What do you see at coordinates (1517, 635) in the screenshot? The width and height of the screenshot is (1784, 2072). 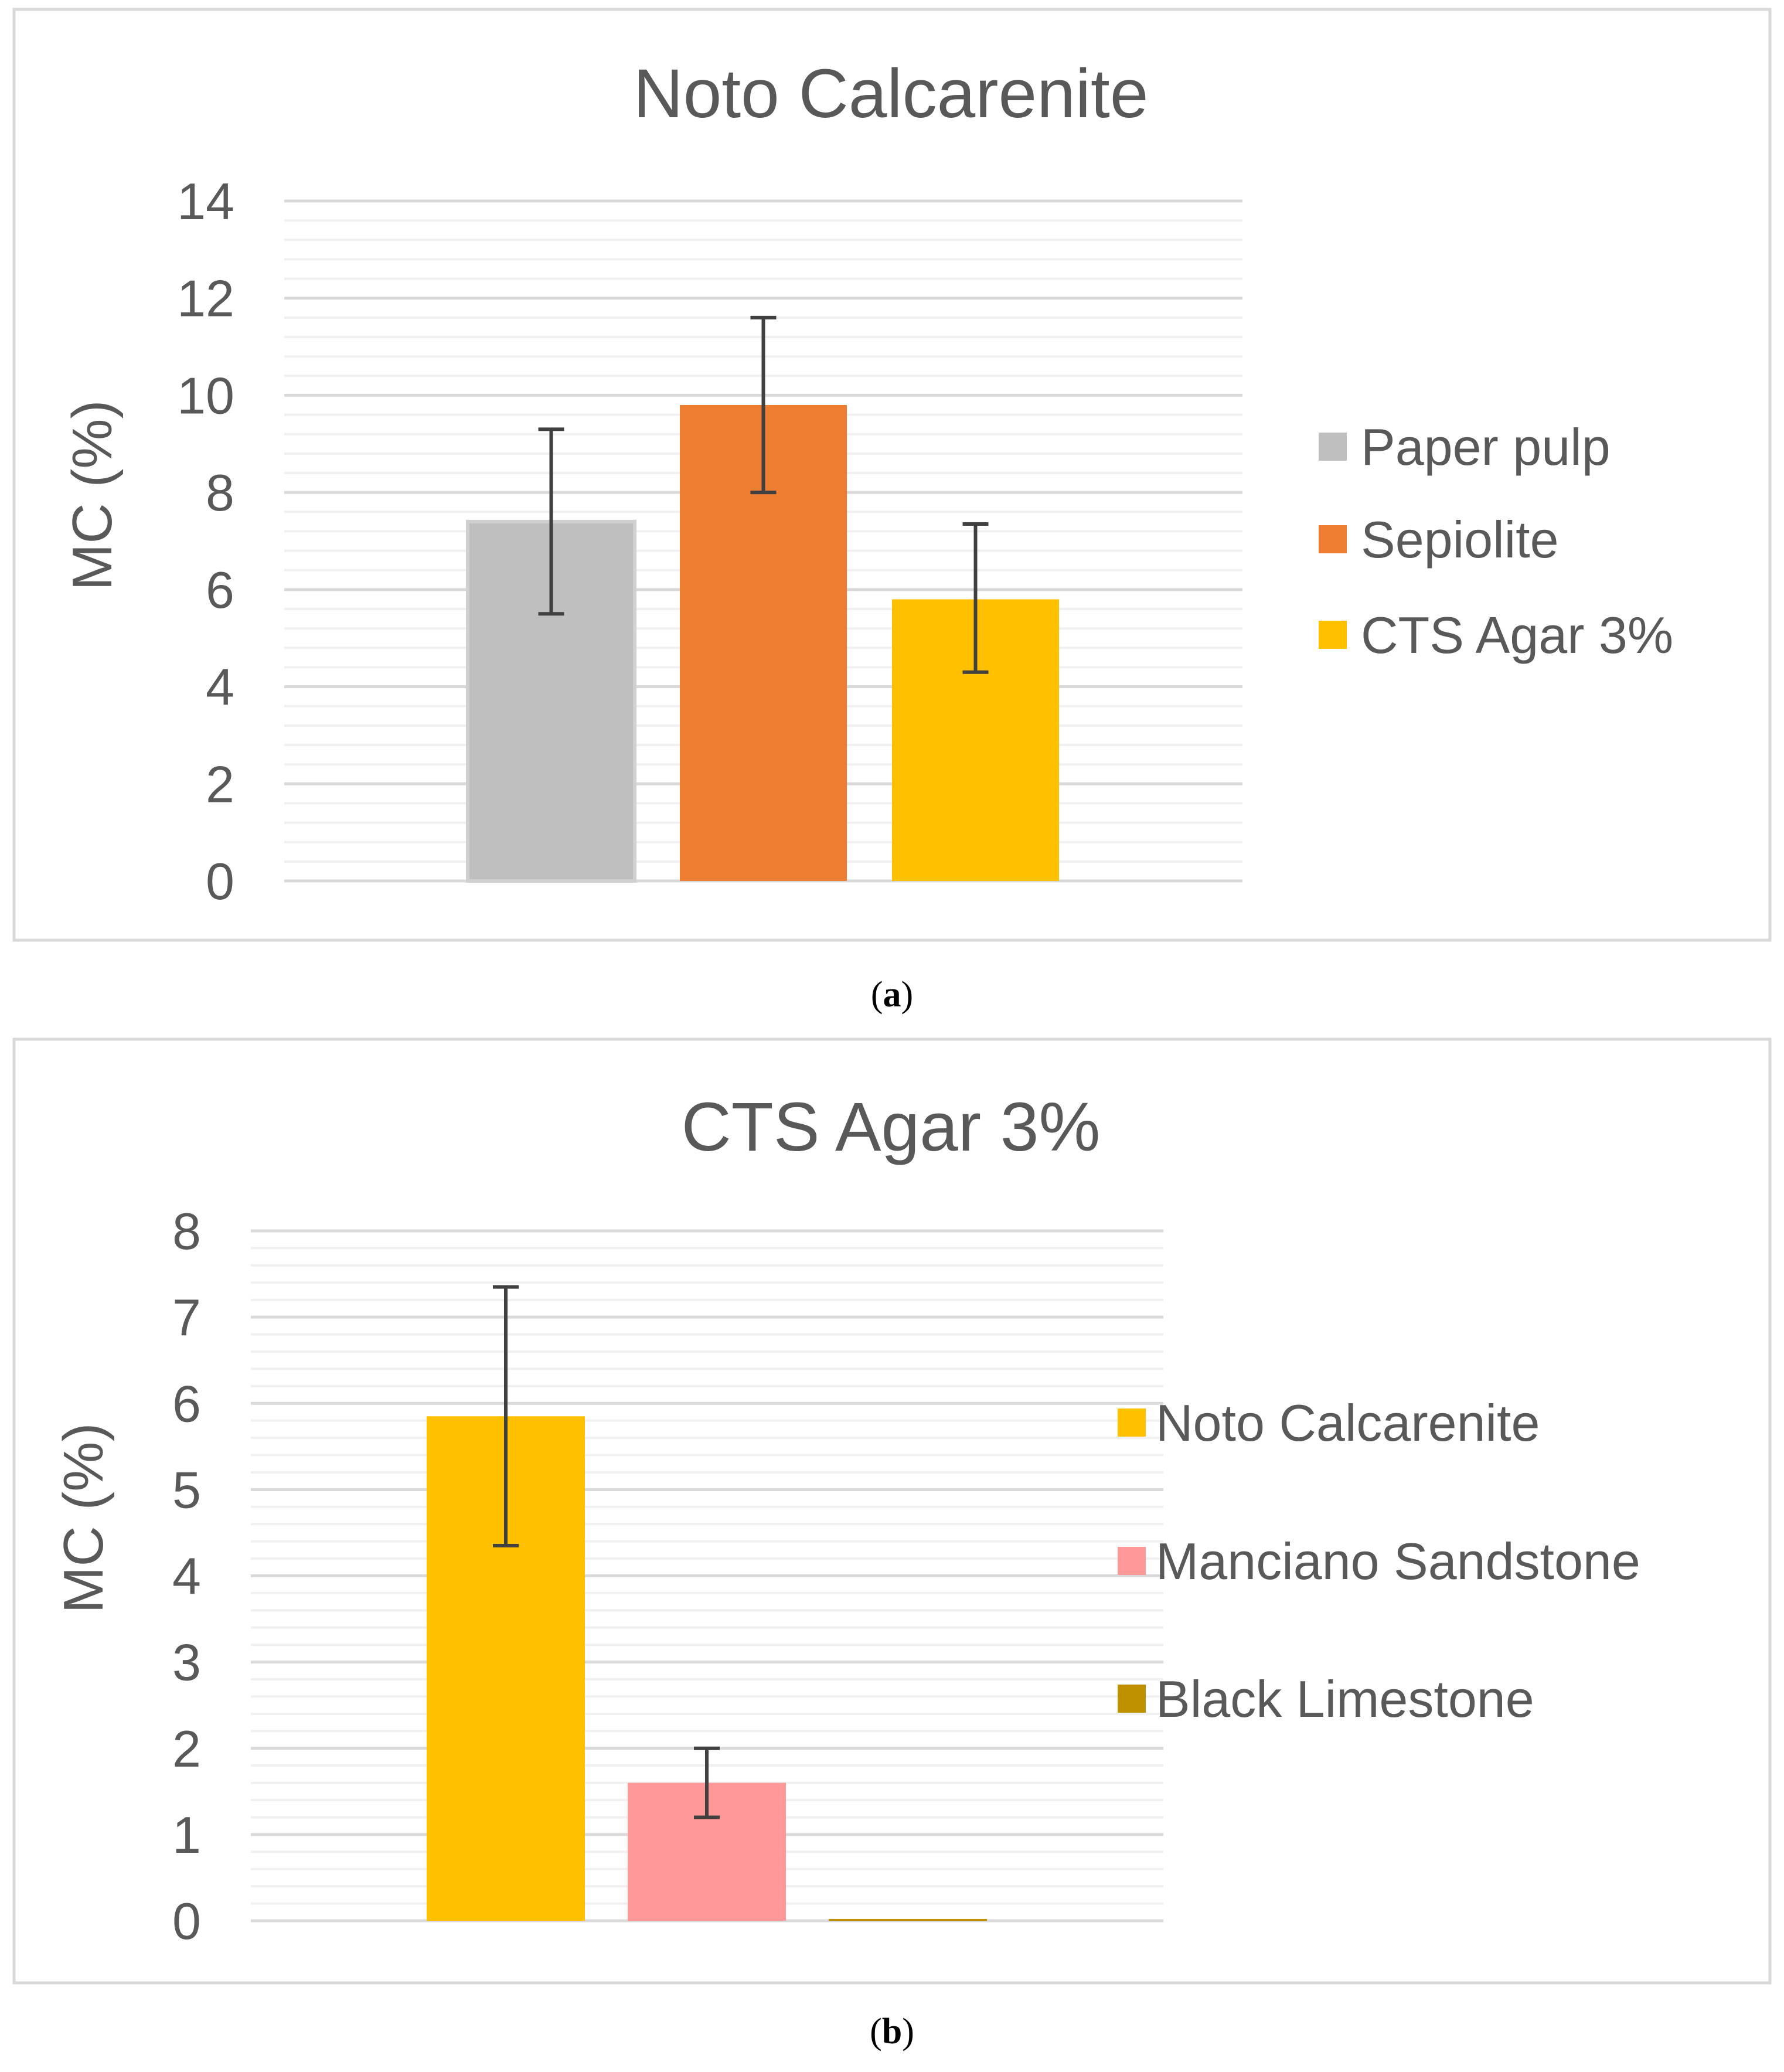 I see `chart-a-legend-label: CTS Agar 3%` at bounding box center [1517, 635].